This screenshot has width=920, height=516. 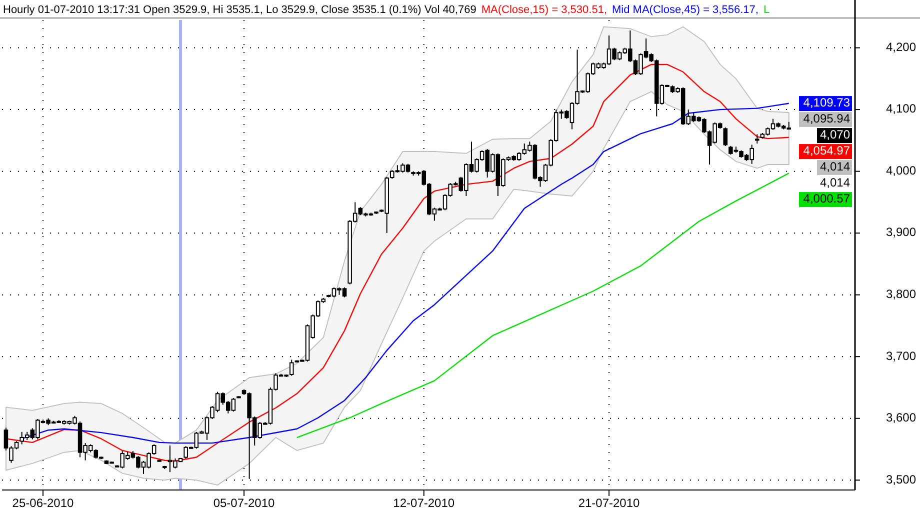 What do you see at coordinates (901, 47) in the screenshot?
I see `y-tick-label: 4,200` at bounding box center [901, 47].